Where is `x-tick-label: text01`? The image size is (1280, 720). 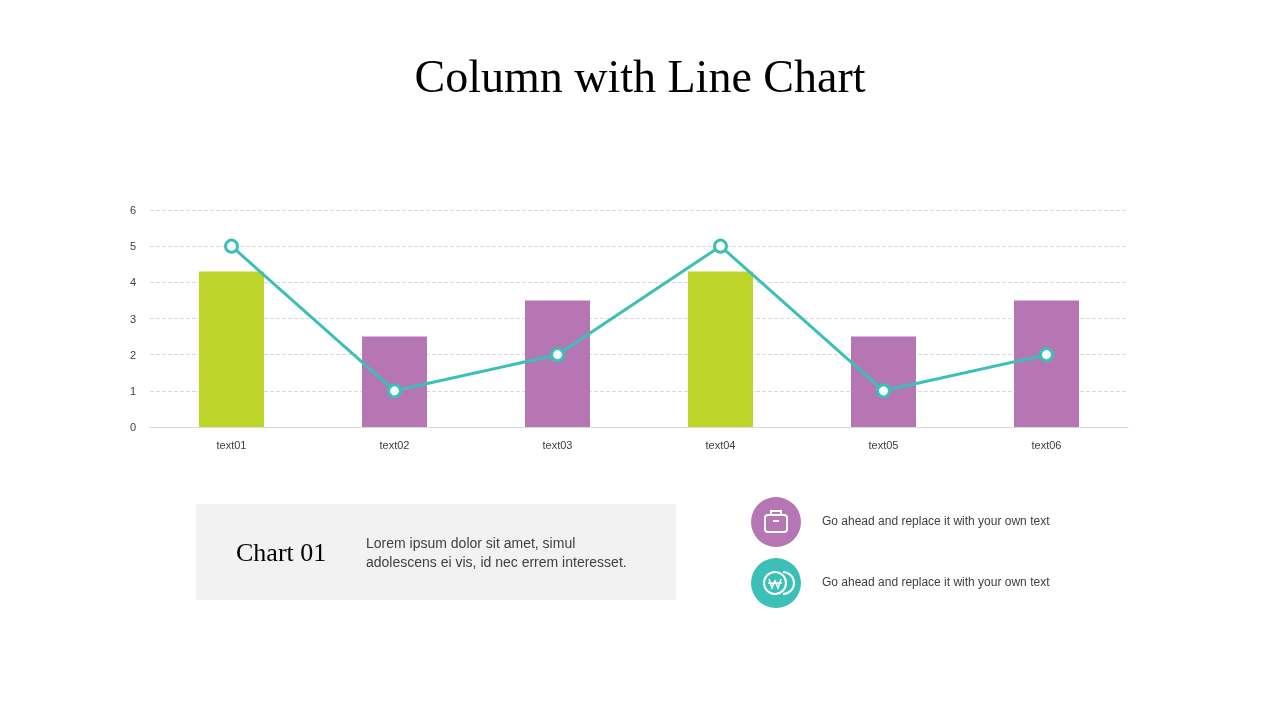 x-tick-label: text01 is located at coordinates (231, 444).